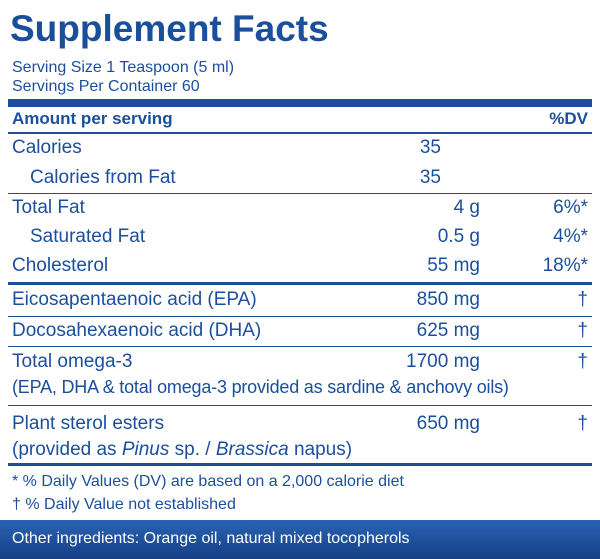  Describe the element at coordinates (458, 236) in the screenshot. I see `row-amount: 0.5 g` at that location.